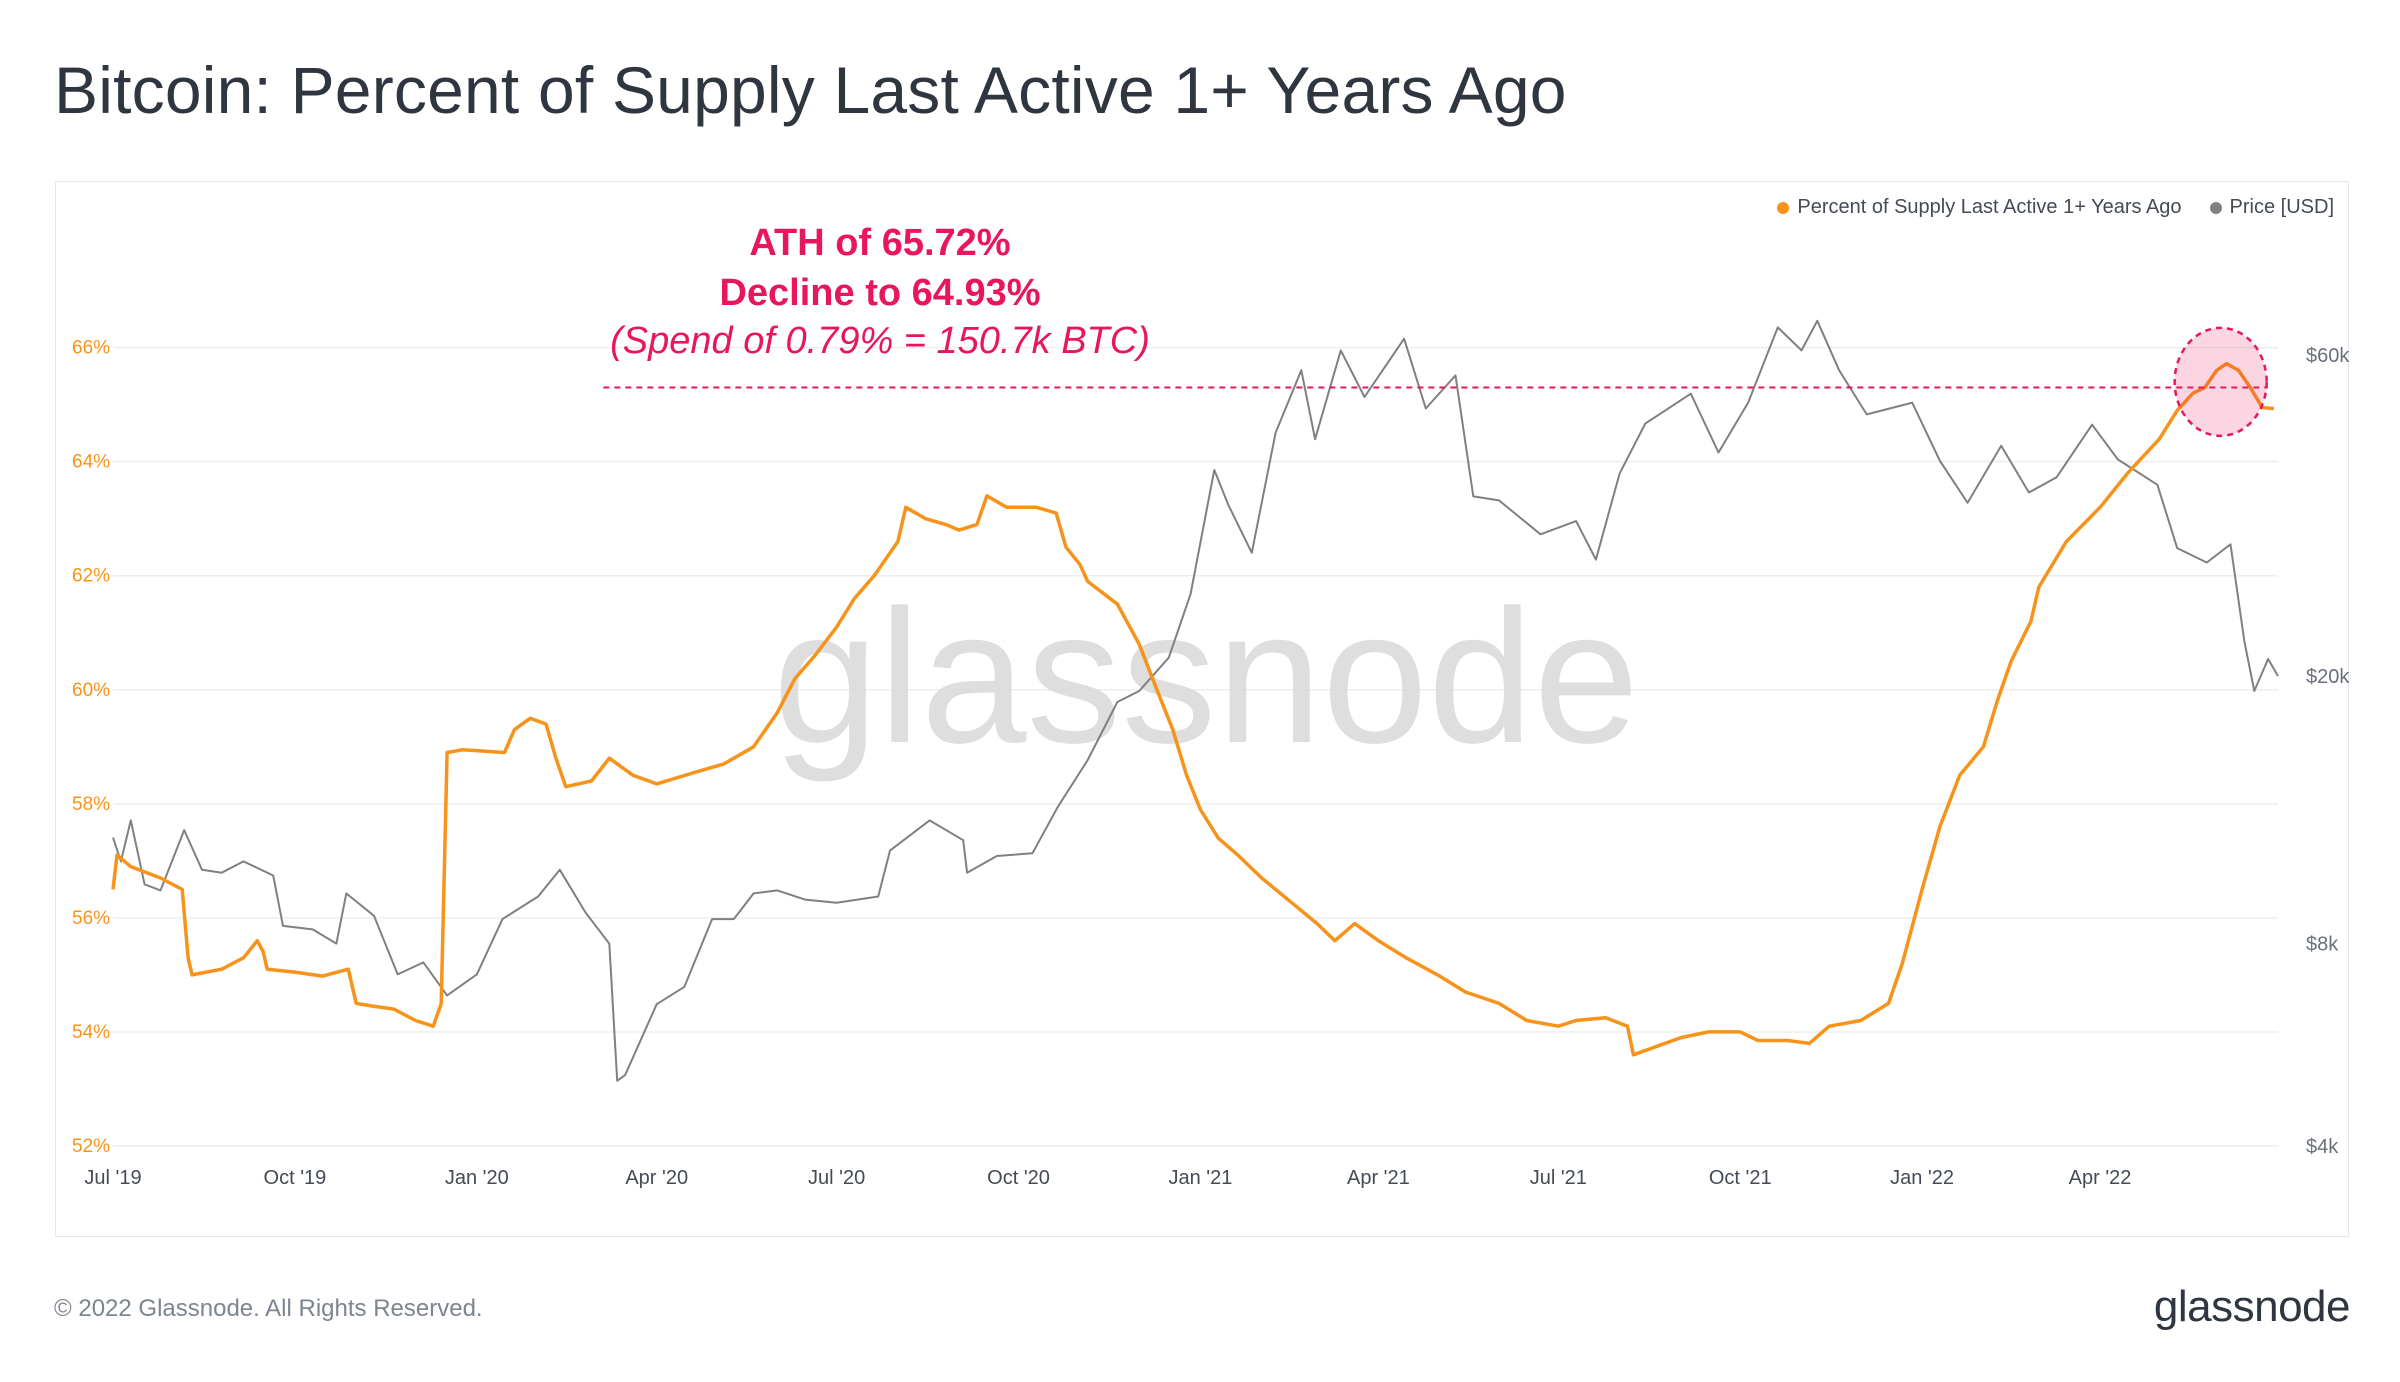  Describe the element at coordinates (477, 1178) in the screenshot. I see `x-tick-label: Jan '20` at that location.